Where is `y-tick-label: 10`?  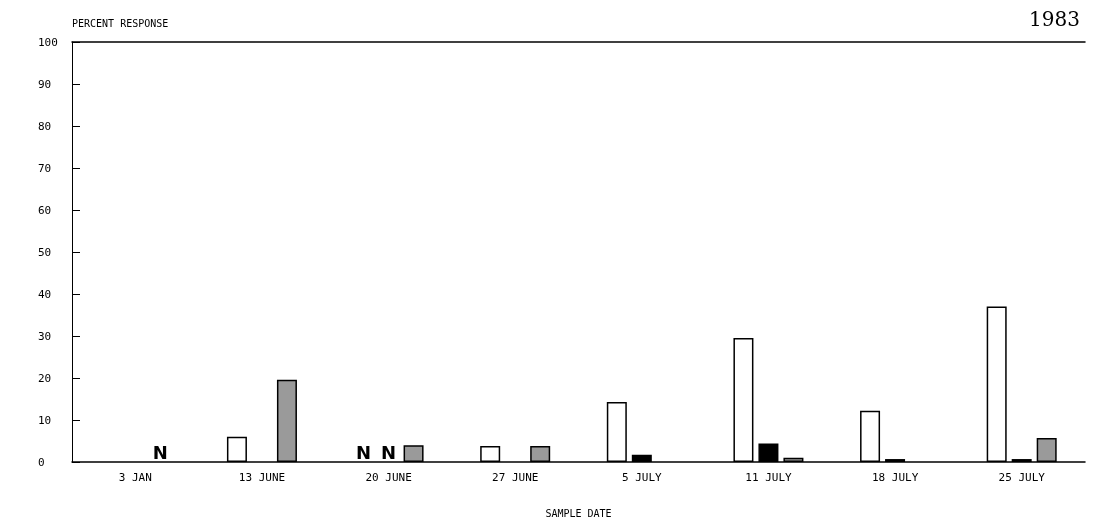 y-tick-label: 10 is located at coordinates (45, 420).